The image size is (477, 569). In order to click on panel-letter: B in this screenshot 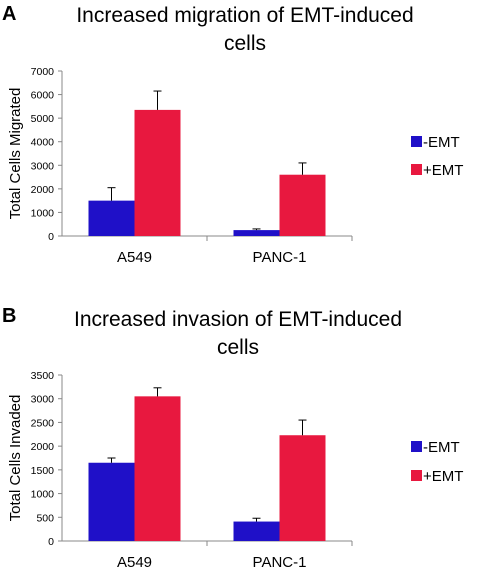, I will do `click(9, 316)`.